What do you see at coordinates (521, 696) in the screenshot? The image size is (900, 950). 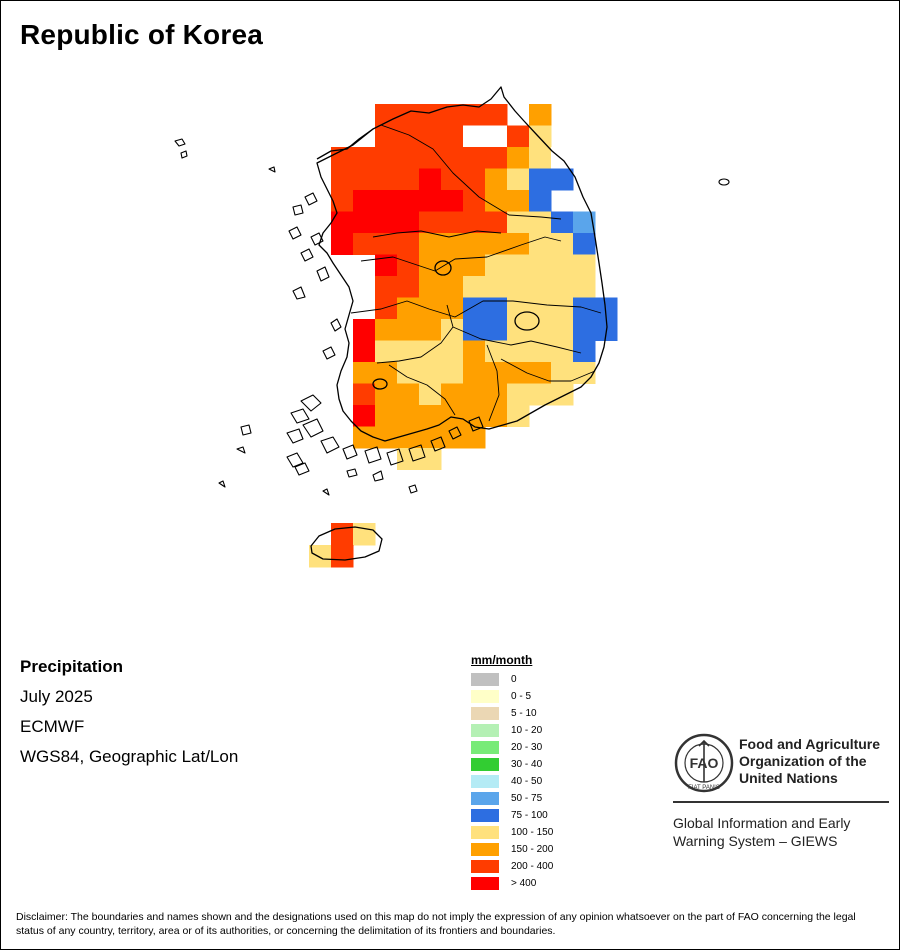 I see `legend-label: 0 - 5` at bounding box center [521, 696].